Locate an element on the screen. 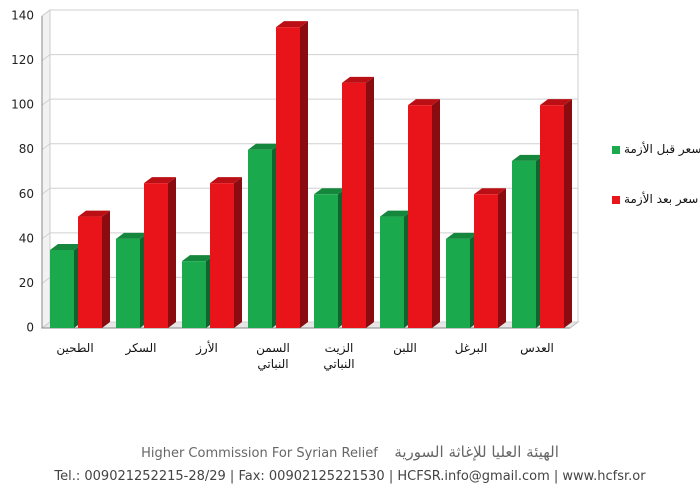 The image size is (700, 500). y-tick-label: 20 is located at coordinates (26, 283).